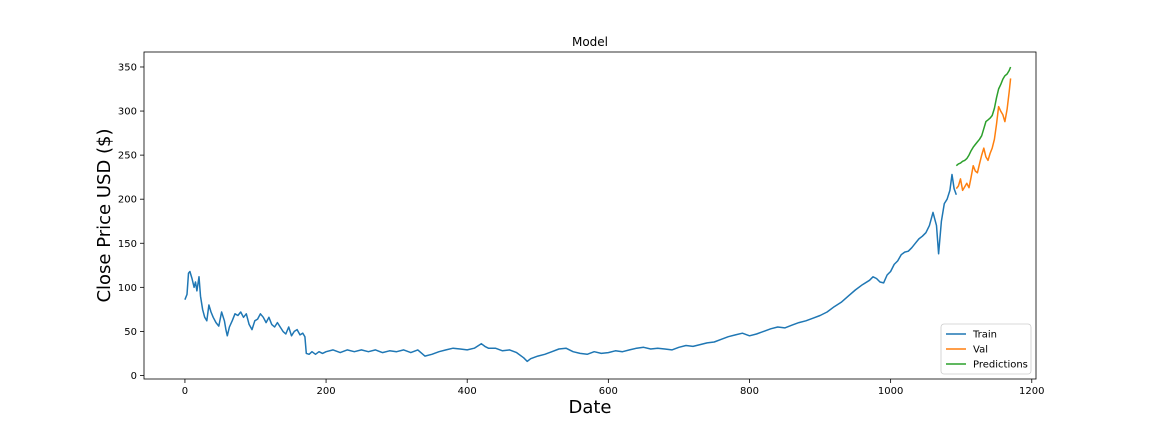 This screenshot has height=432, width=1152. What do you see at coordinates (127, 112) in the screenshot?
I see `y-tick-label-6: 300` at bounding box center [127, 112].